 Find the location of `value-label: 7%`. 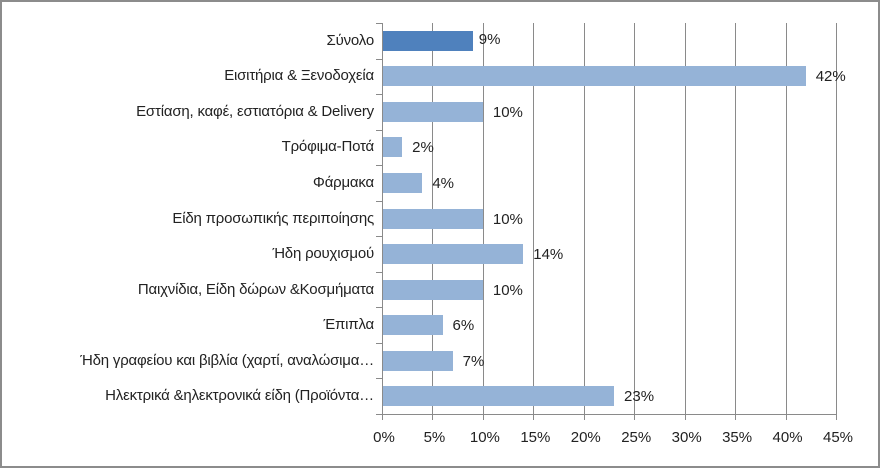

value-label: 7% is located at coordinates (473, 361).